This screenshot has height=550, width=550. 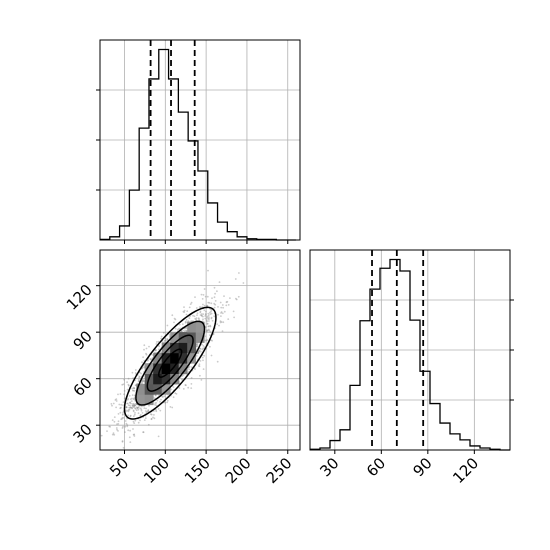 What do you see at coordinates (329, 467) in the screenshot?
I see `x-tick-label: 30` at bounding box center [329, 467].